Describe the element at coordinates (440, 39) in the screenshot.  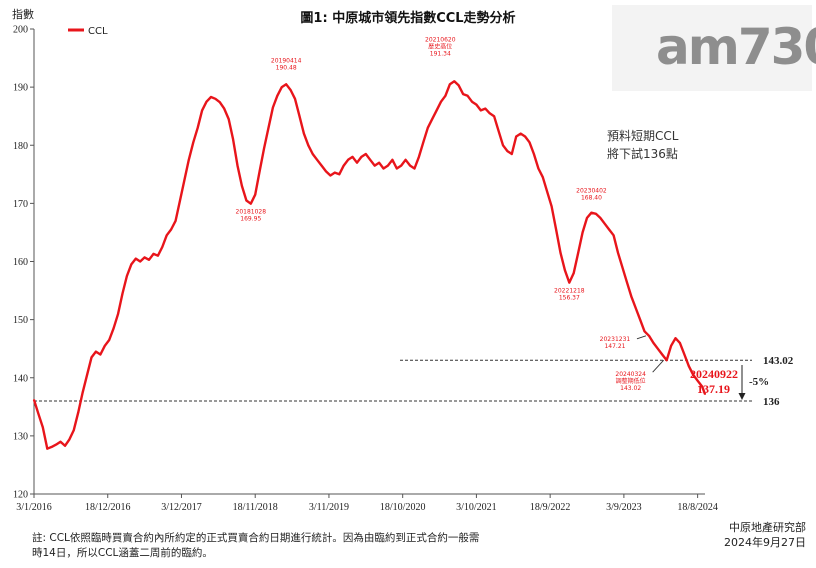
I see `annotation-label: 20210620` at that location.